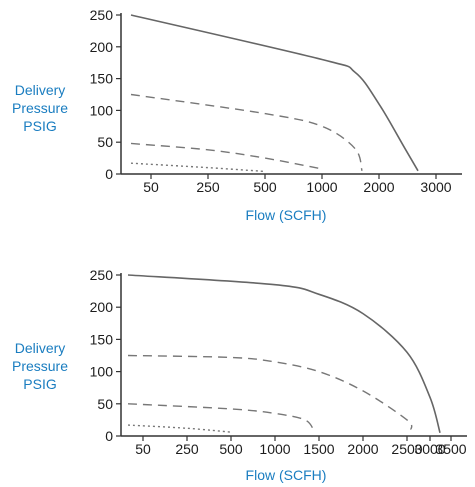 This screenshot has width=475, height=487. What do you see at coordinates (406, 449) in the screenshot?
I see `x-tick-label: 2500` at bounding box center [406, 449].